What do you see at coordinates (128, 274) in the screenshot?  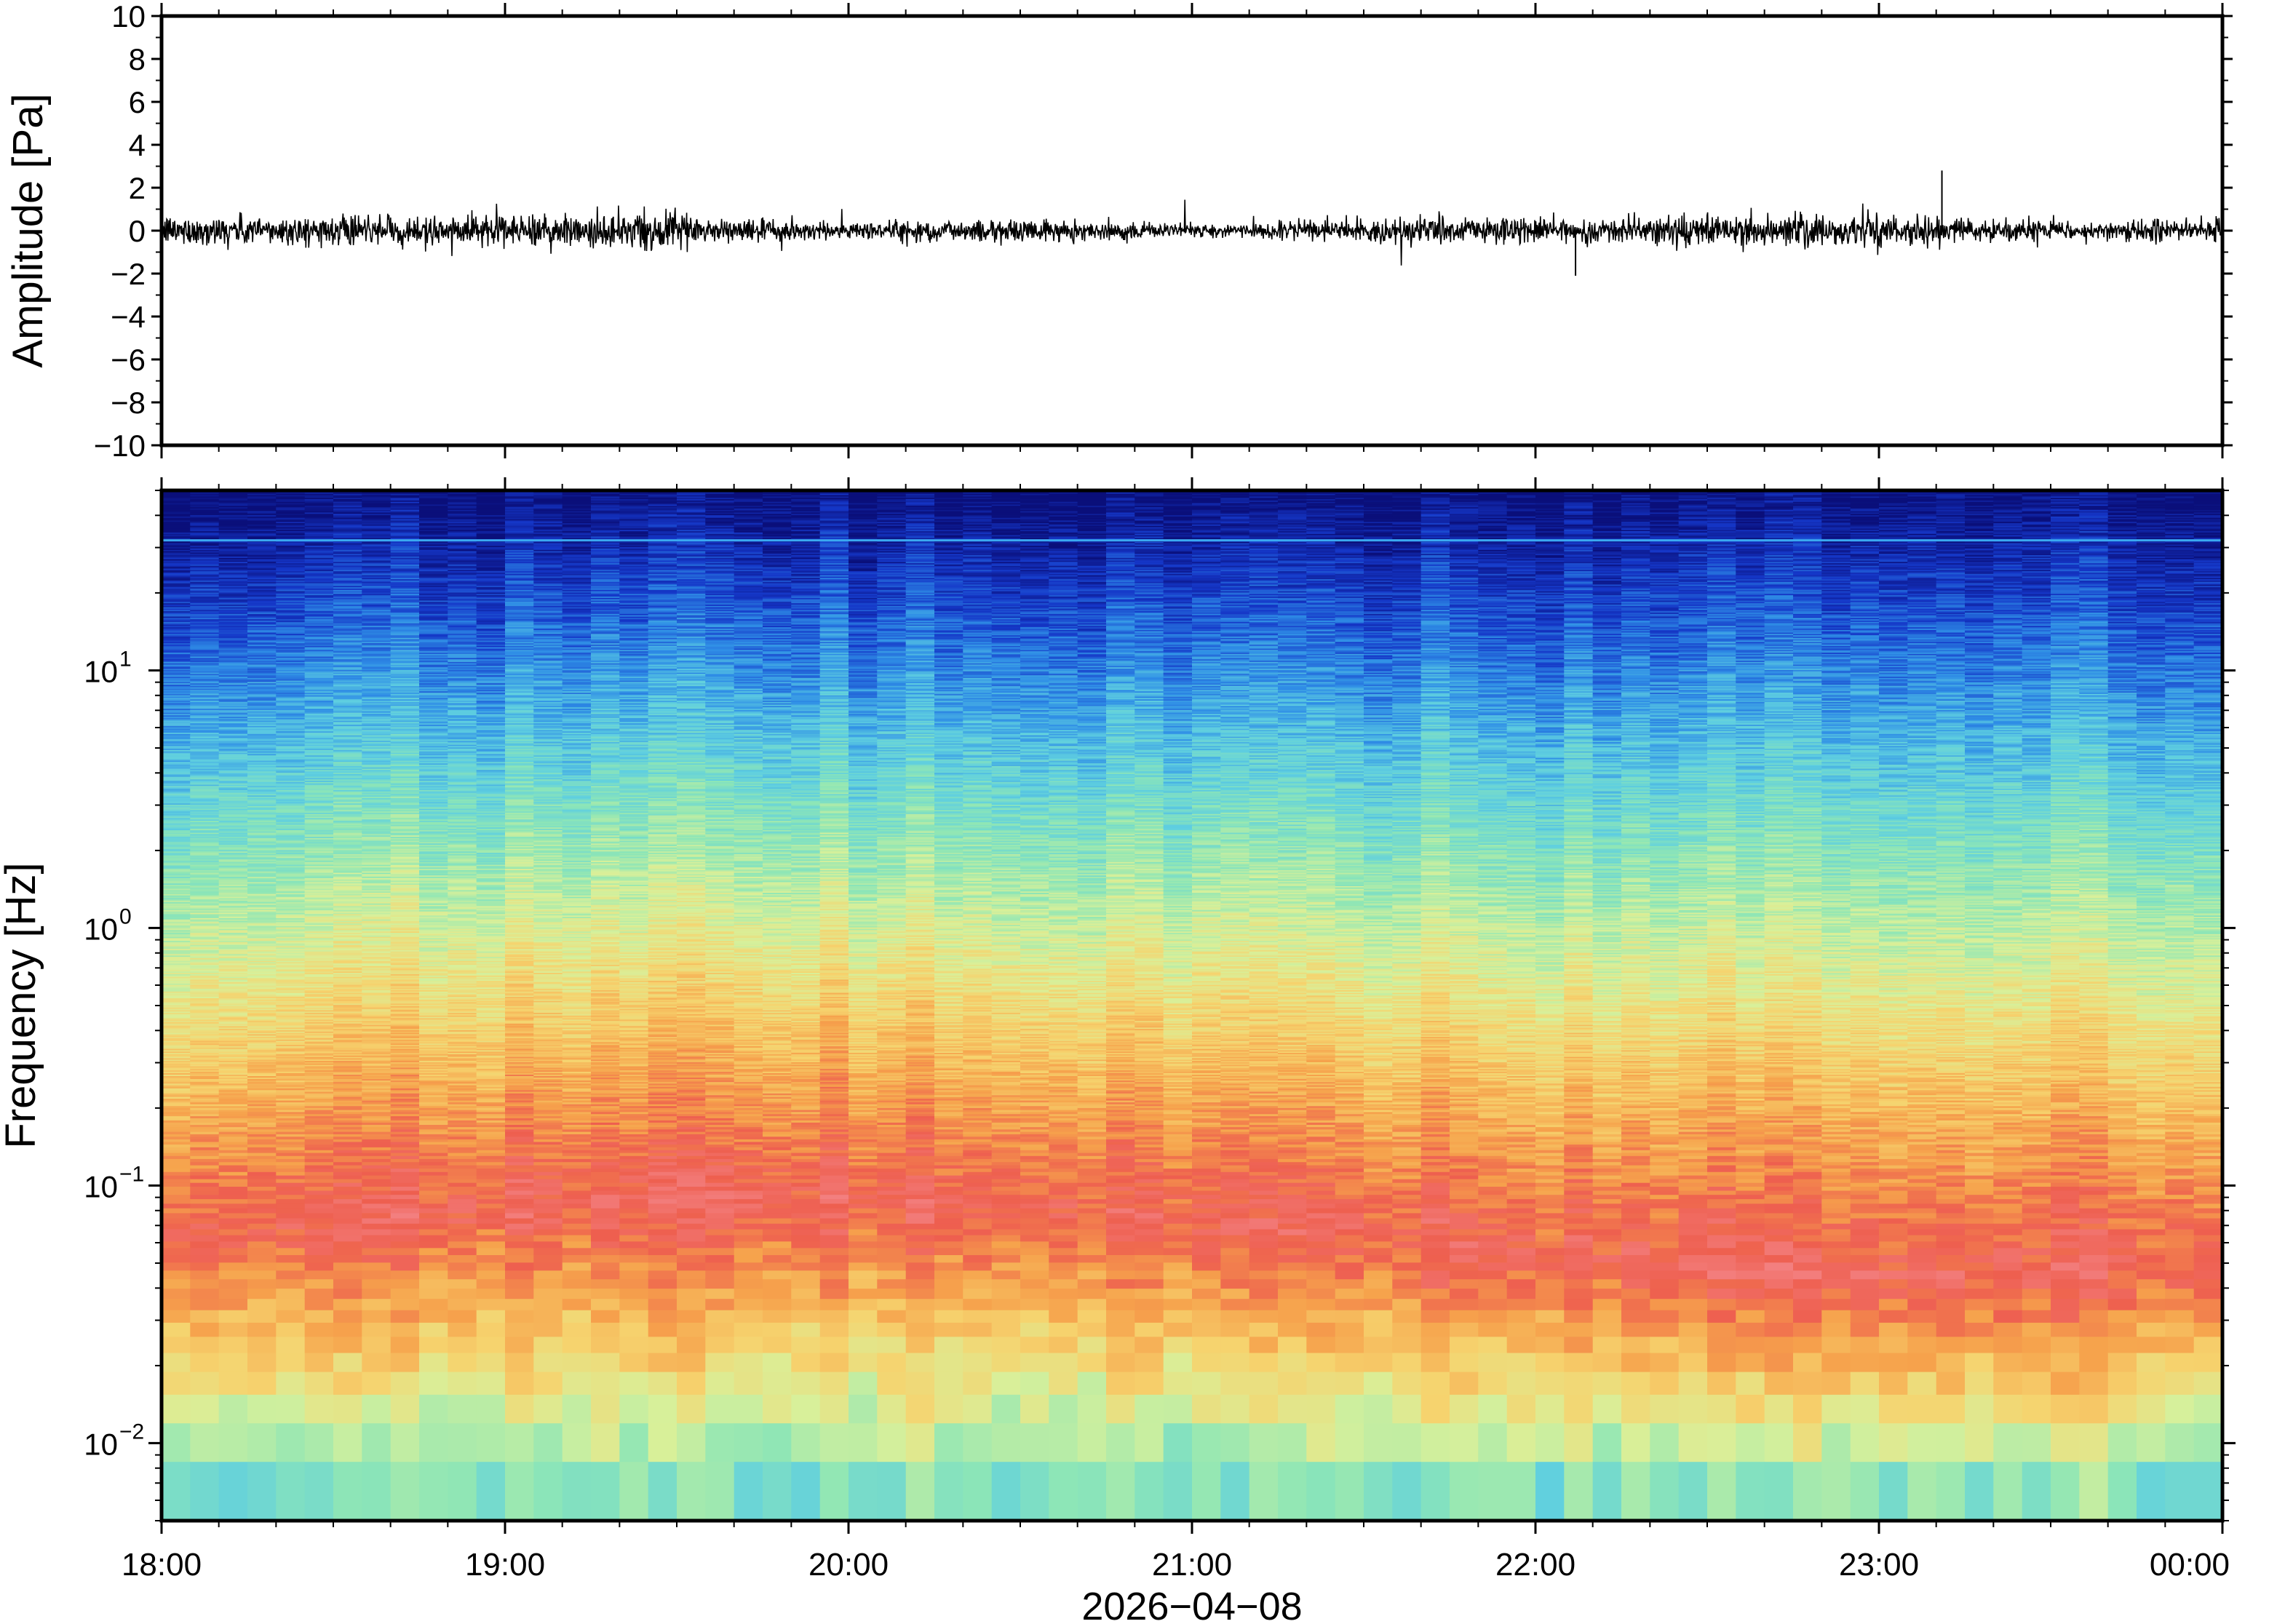 I see `waveform-y-tick-label: −2` at bounding box center [128, 274].